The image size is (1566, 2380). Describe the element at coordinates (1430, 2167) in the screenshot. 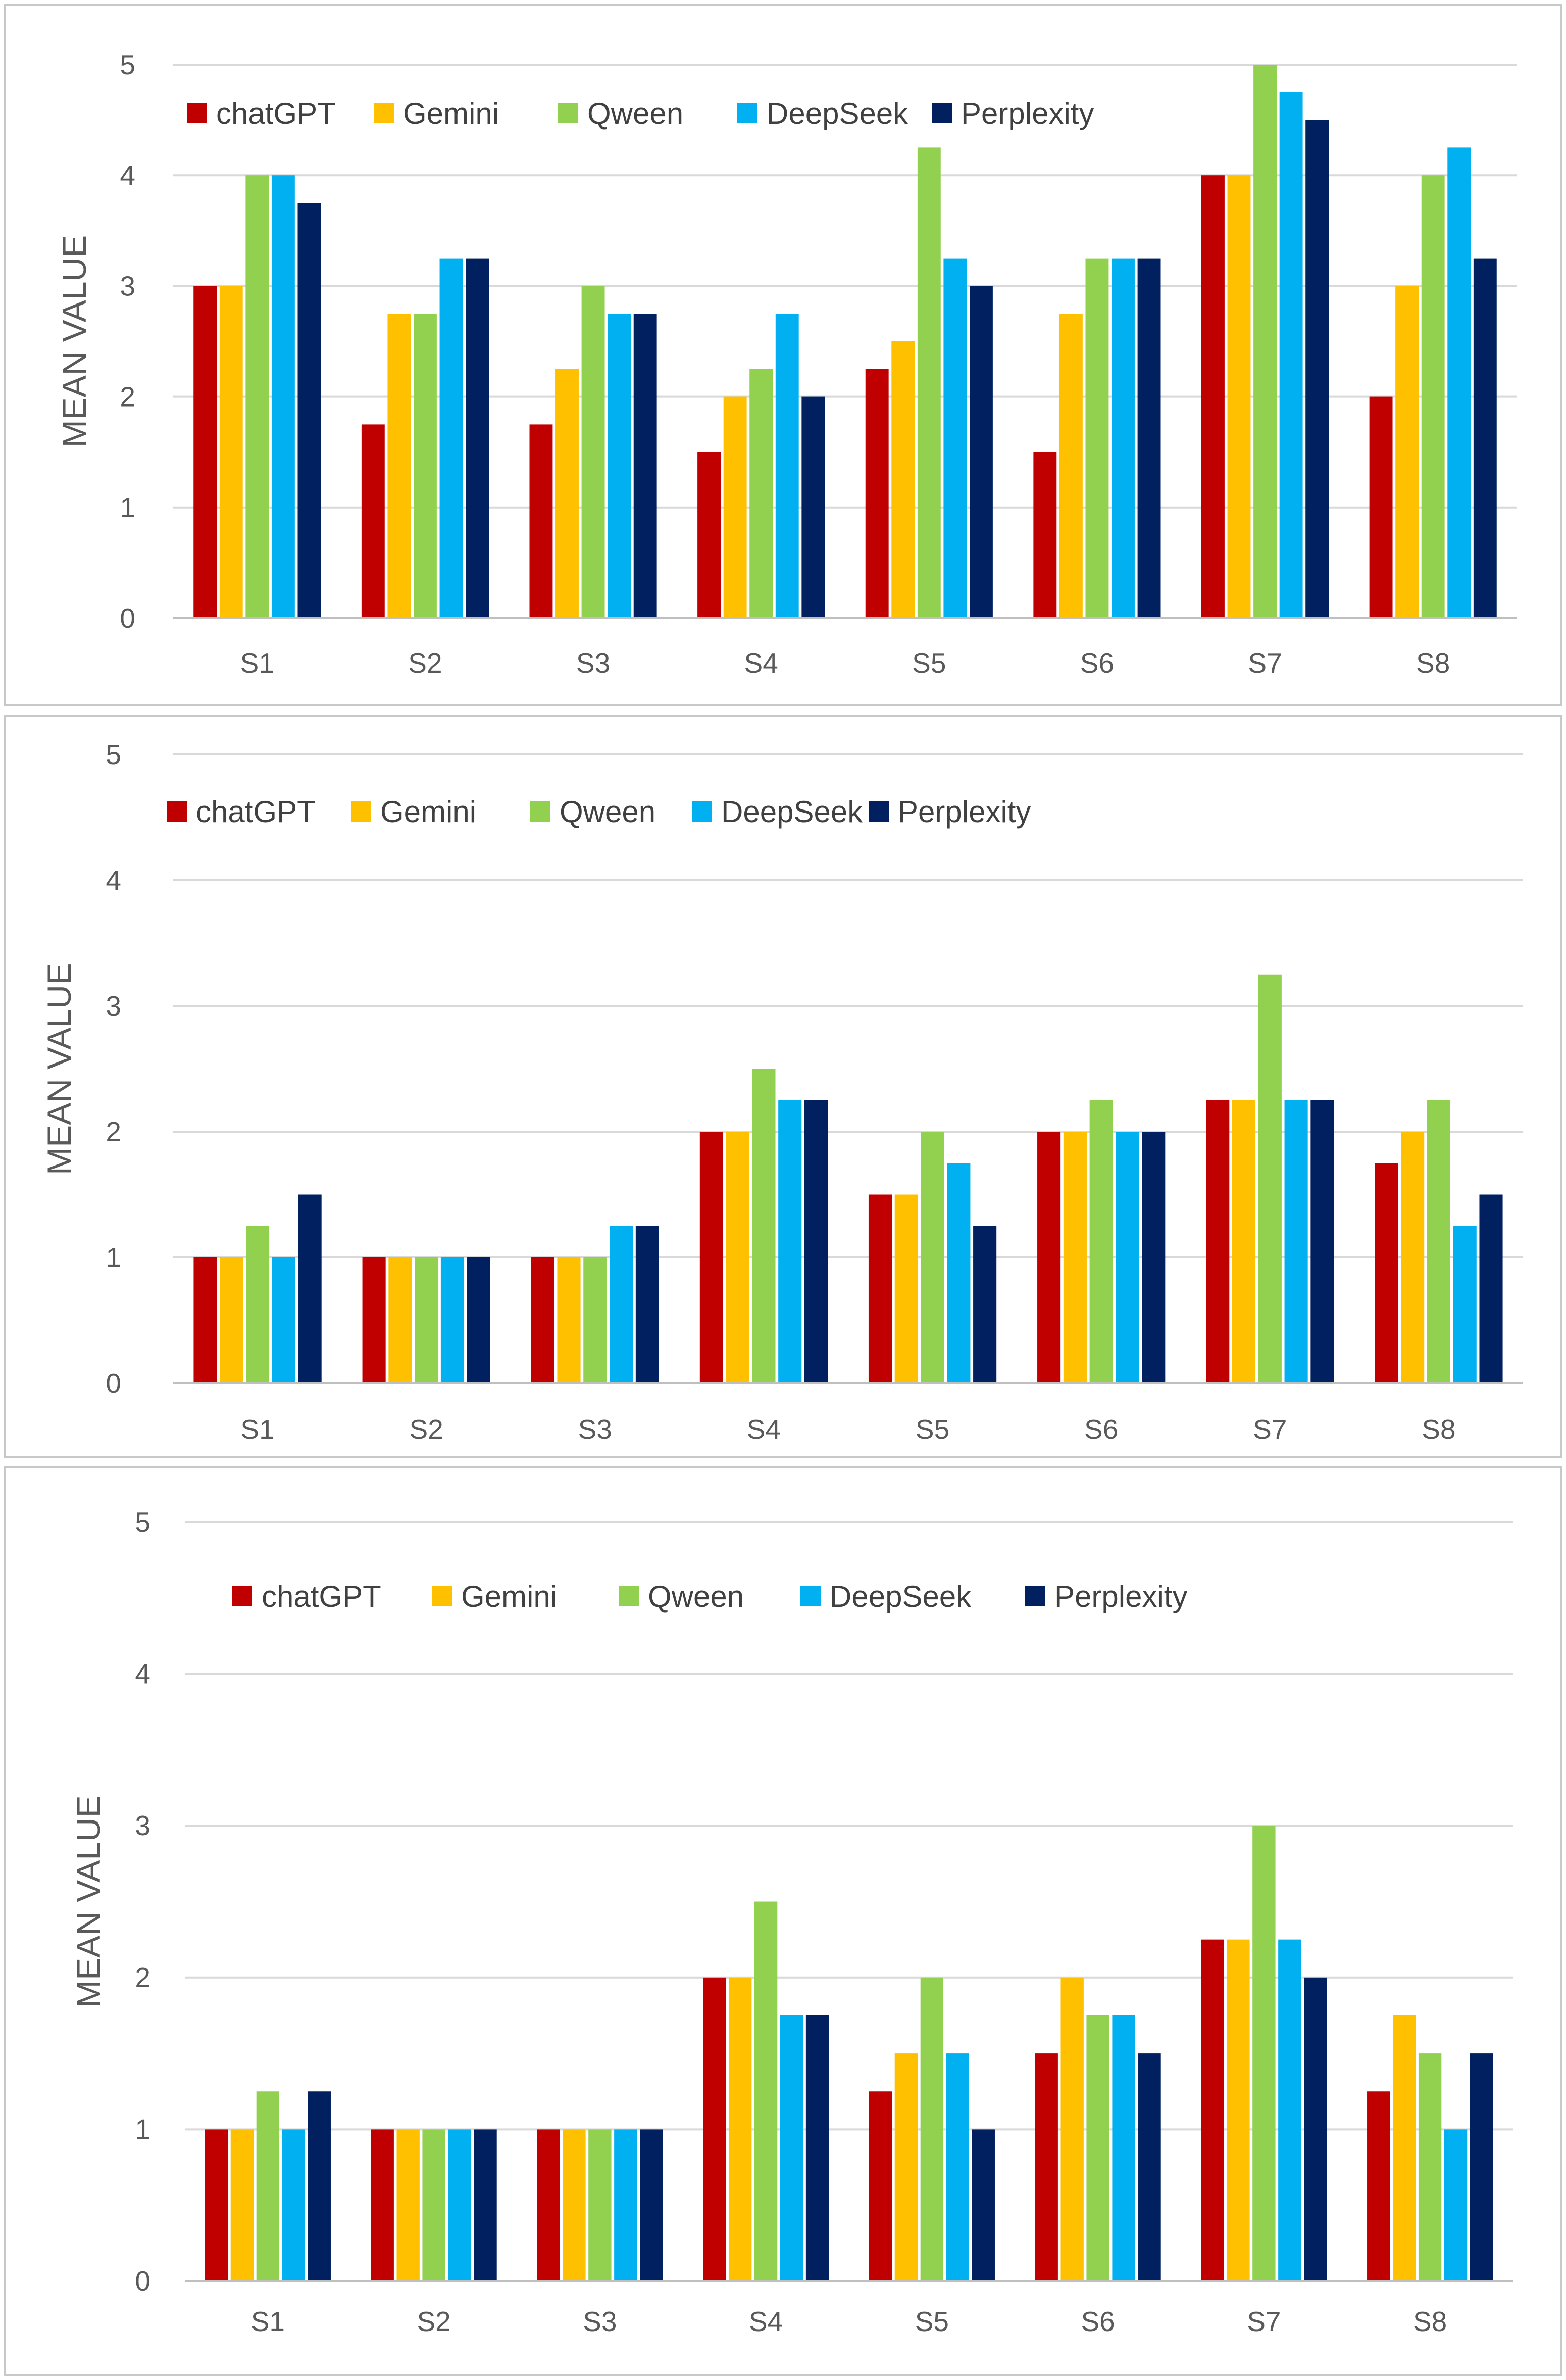

I see `bar-3-S8-Qween` at that location.